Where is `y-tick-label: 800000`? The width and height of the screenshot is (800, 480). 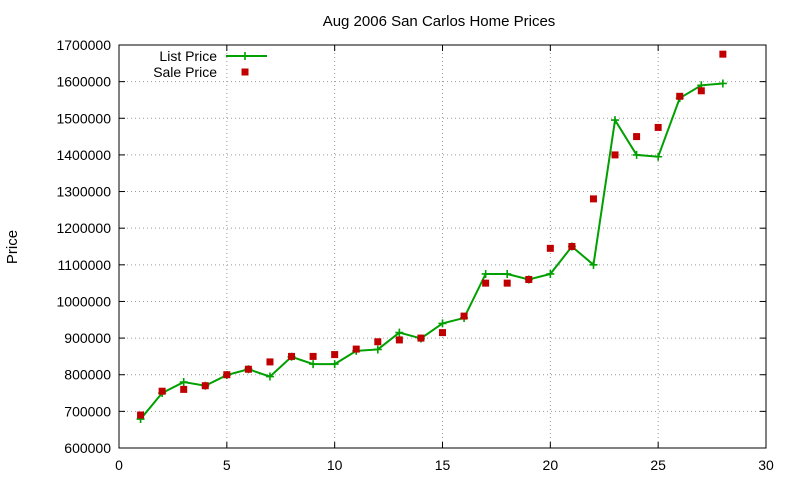
y-tick-label: 800000 is located at coordinates (87, 375).